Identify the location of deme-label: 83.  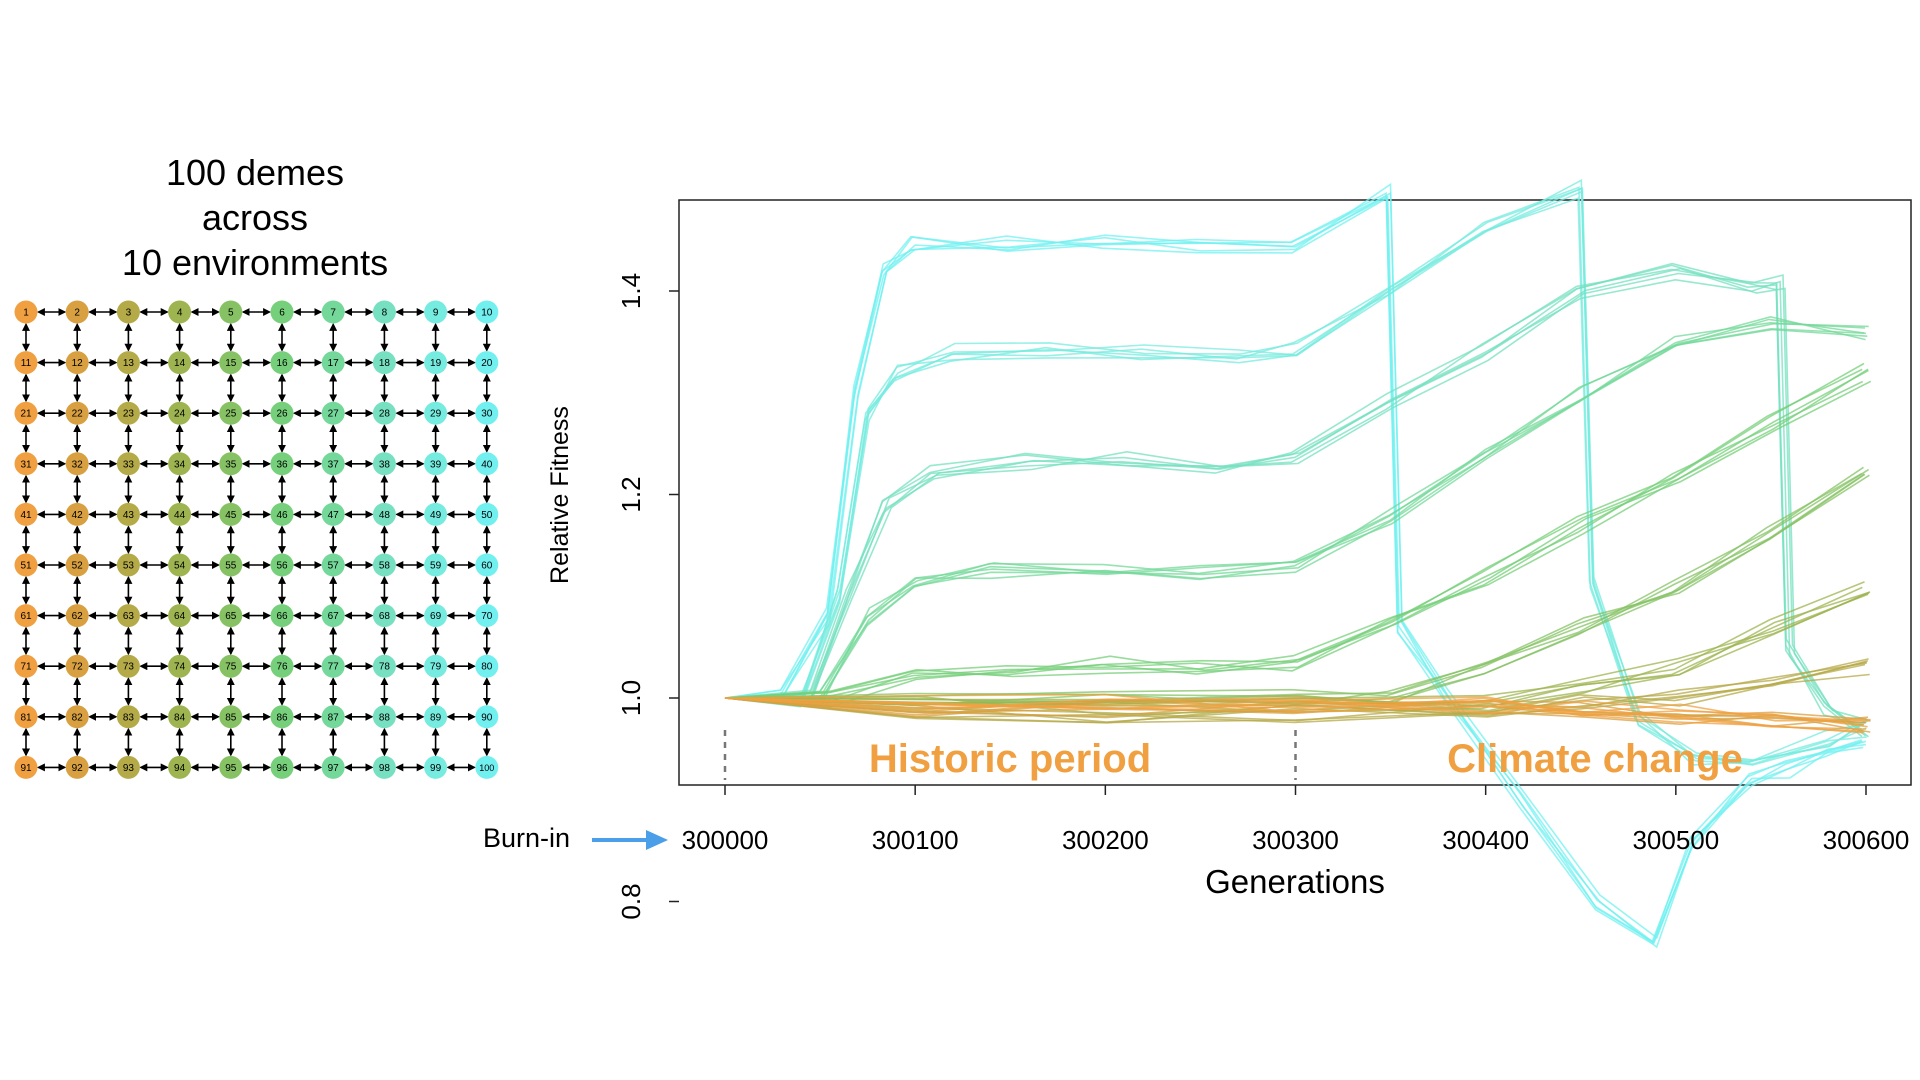
(129, 717).